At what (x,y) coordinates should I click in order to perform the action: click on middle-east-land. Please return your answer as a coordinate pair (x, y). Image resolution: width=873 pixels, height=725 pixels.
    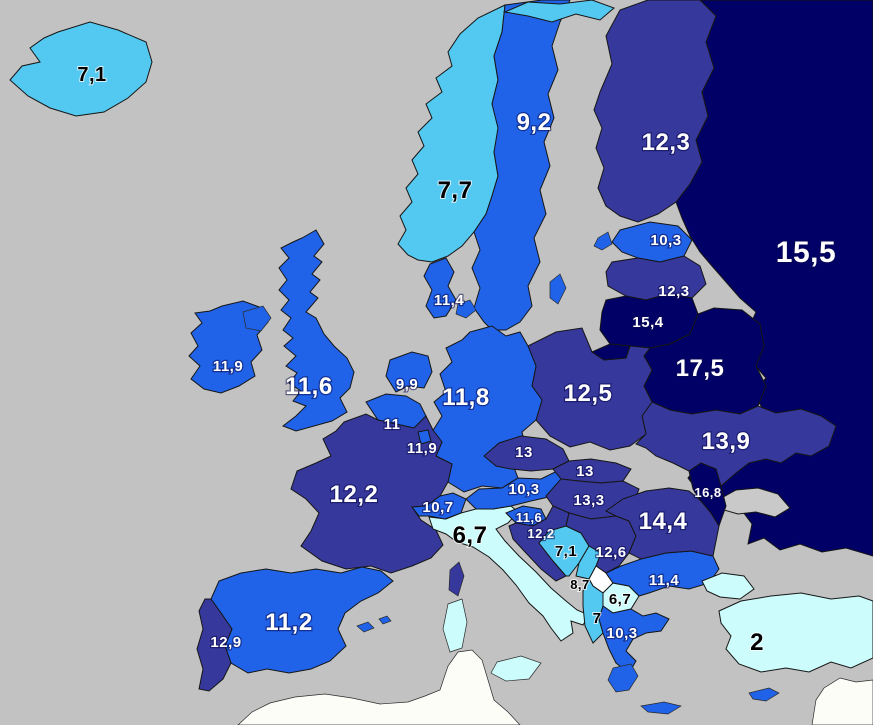
    Looking at the image, I should click on (842, 701).